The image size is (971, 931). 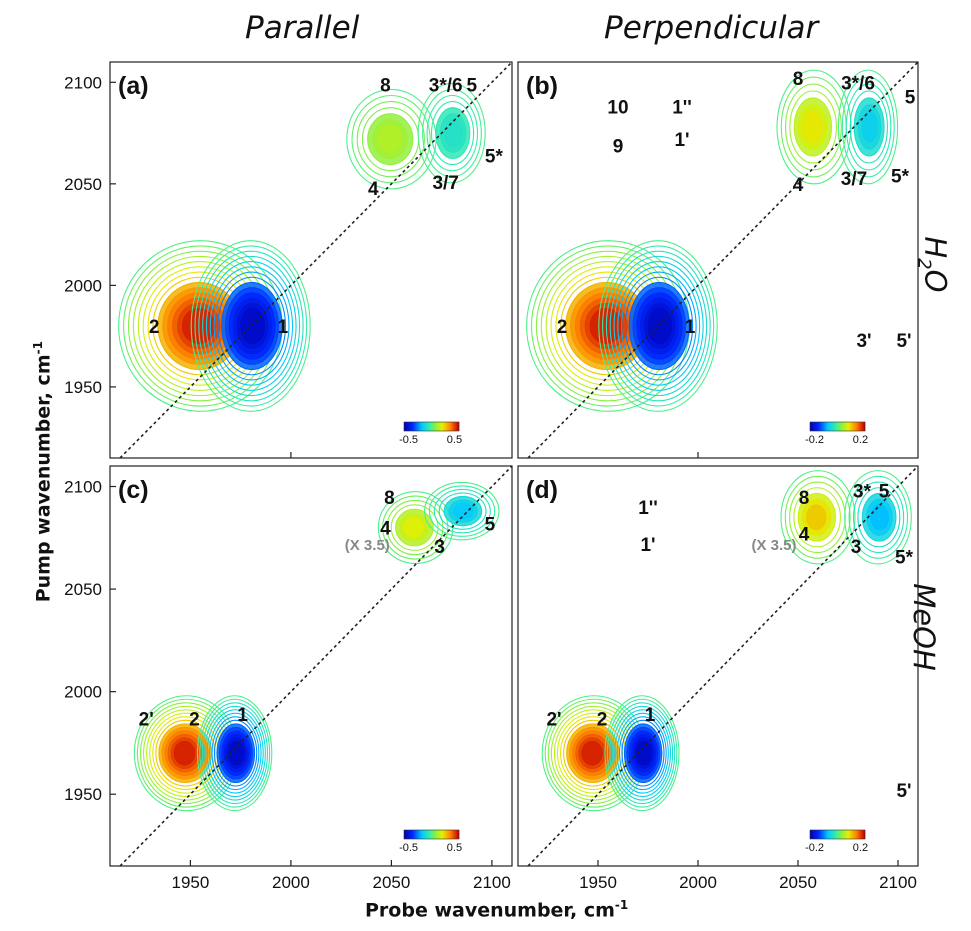 I want to click on panel-label: (a), so click(x=133, y=86).